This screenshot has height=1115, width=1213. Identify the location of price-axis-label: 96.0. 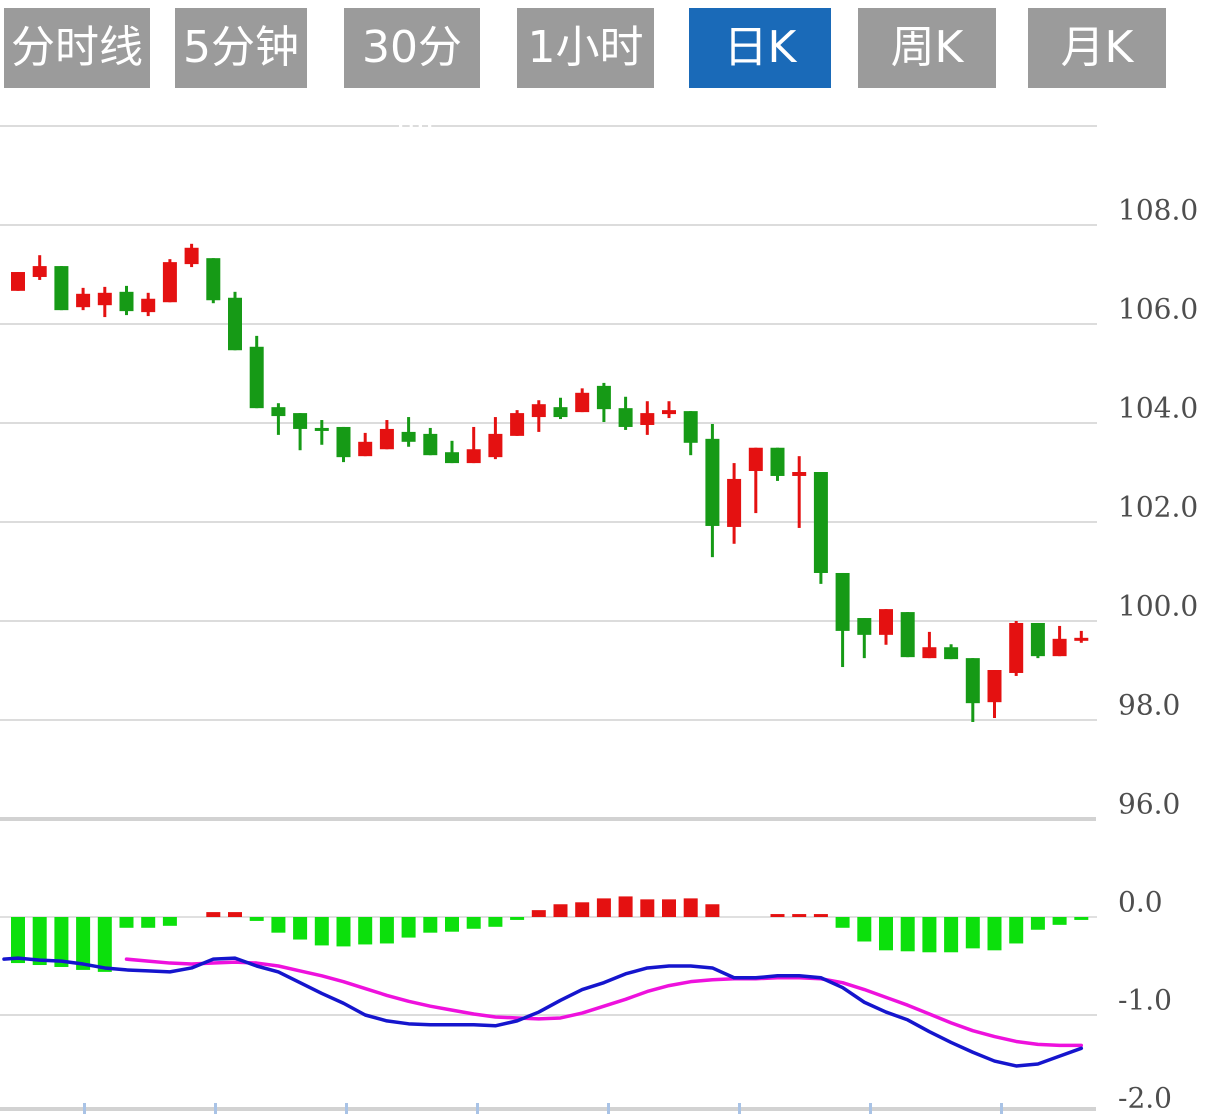
(1149, 804).